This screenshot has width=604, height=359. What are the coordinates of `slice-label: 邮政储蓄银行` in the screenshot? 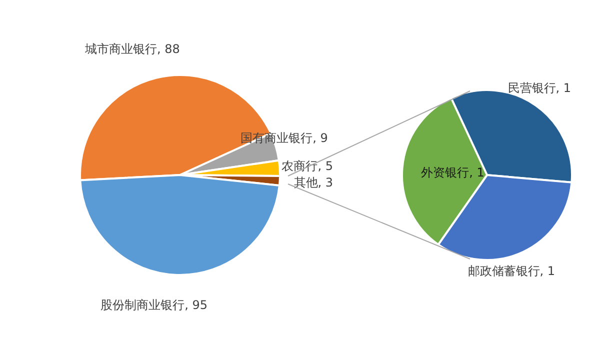 It's located at (504, 271).